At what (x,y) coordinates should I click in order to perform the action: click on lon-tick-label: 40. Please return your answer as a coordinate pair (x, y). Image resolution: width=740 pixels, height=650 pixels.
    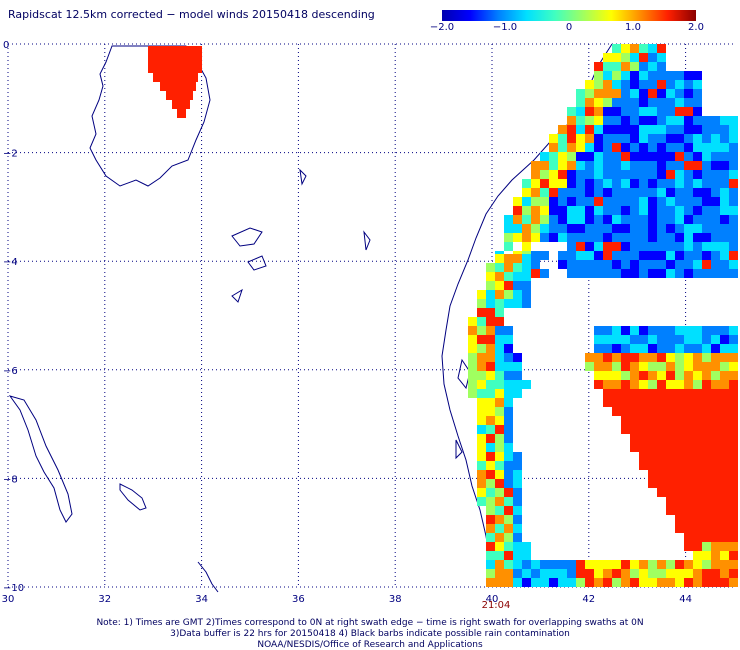
    Looking at the image, I should click on (492, 599).